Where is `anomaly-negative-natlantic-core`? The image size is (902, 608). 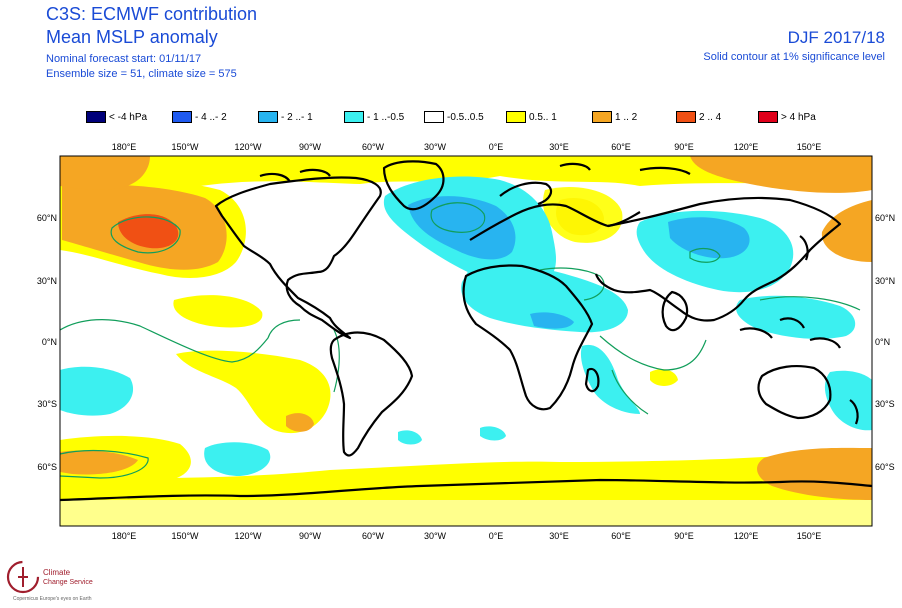
anomaly-negative-natlantic-core is located at coordinates (462, 228).